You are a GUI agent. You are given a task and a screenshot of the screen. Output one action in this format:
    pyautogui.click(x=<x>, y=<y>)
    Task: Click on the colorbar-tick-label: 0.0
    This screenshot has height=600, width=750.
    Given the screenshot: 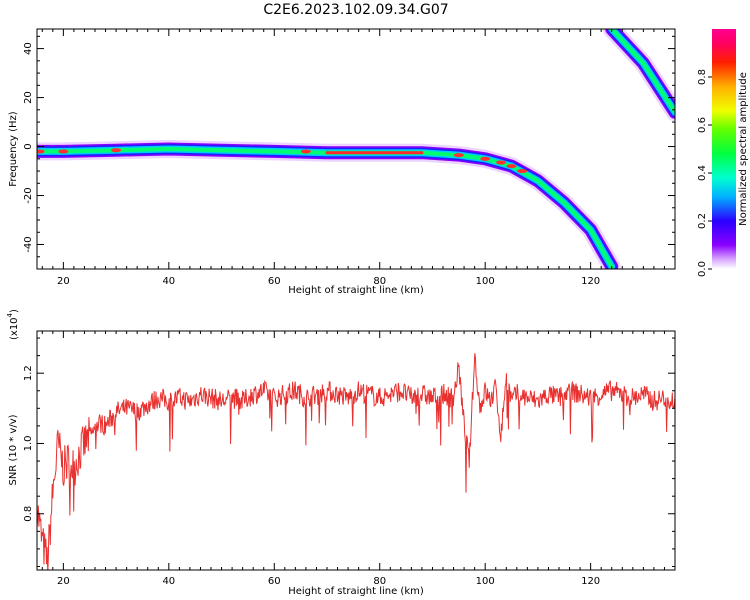 What is the action you would take?
    pyautogui.click(x=702, y=269)
    